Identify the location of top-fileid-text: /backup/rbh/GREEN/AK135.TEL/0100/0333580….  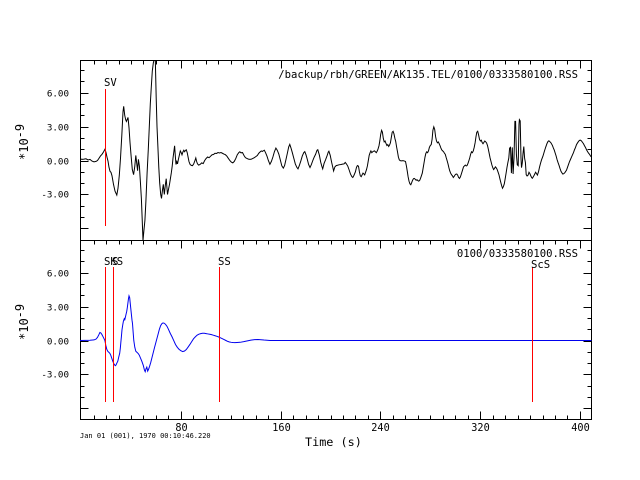
(428, 75).